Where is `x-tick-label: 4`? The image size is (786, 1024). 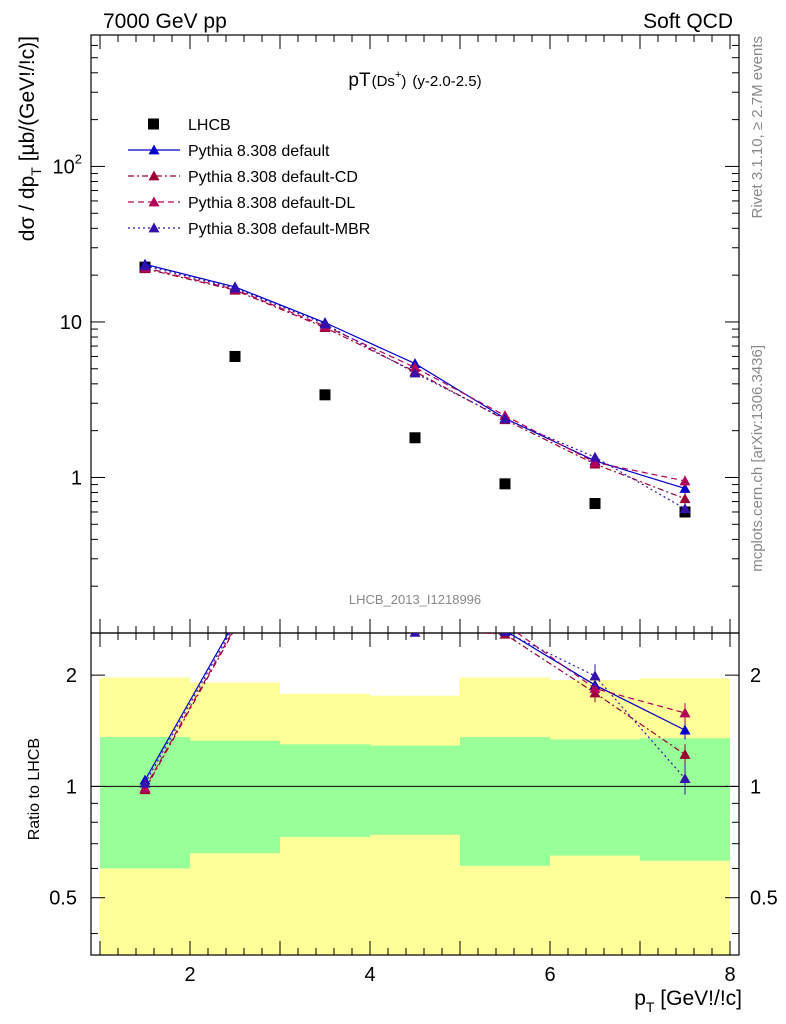
x-tick-label: 4 is located at coordinates (369, 975).